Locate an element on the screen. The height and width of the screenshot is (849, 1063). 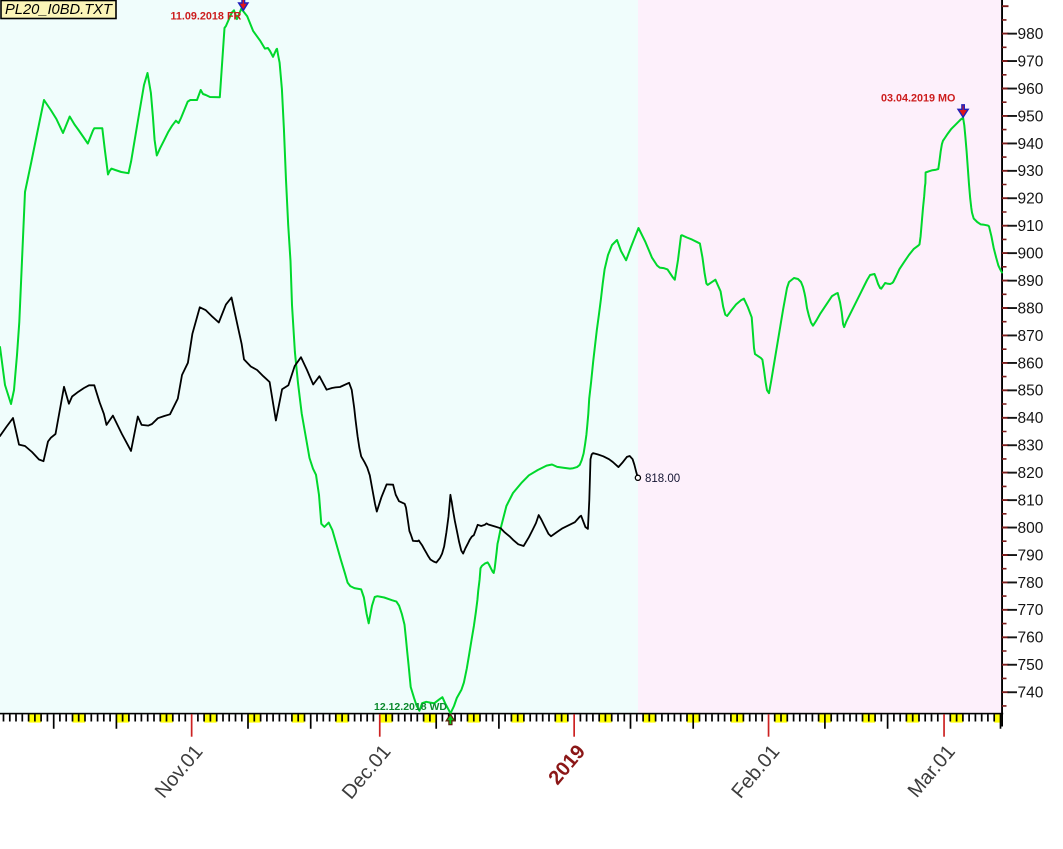
svg-text: 900 is located at coordinates (1031, 254).